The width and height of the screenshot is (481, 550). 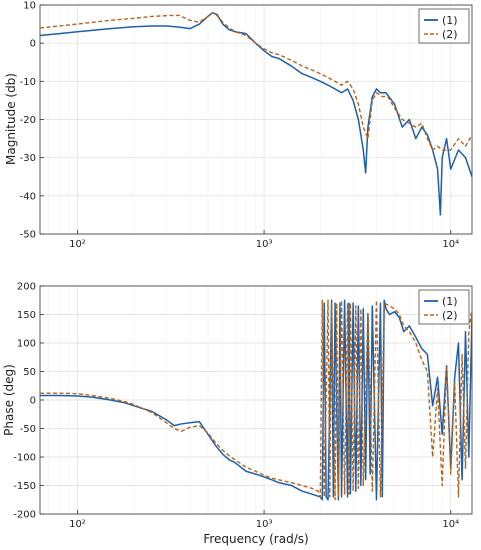 I want to click on phase-y-tick-label: 100, so click(x=26, y=344).